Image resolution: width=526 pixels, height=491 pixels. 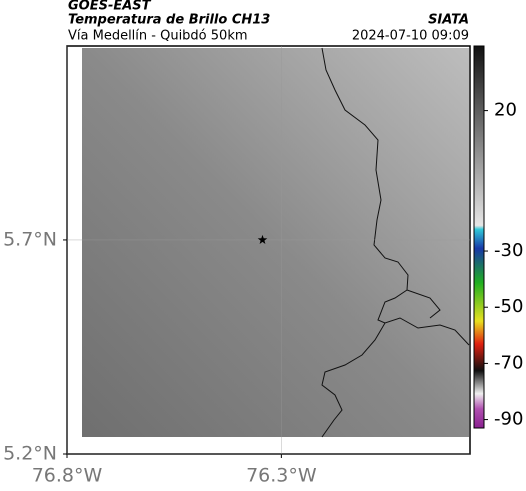 What do you see at coordinates (508, 362) in the screenshot?
I see `colorbar-label: -70` at bounding box center [508, 362].